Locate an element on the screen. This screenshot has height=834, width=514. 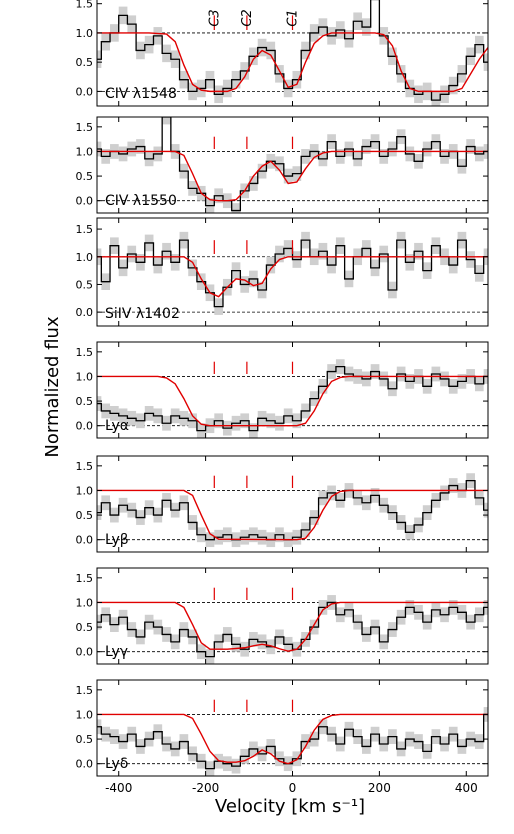
panel-label: CIV λ1548 is located at coordinates (141, 94).